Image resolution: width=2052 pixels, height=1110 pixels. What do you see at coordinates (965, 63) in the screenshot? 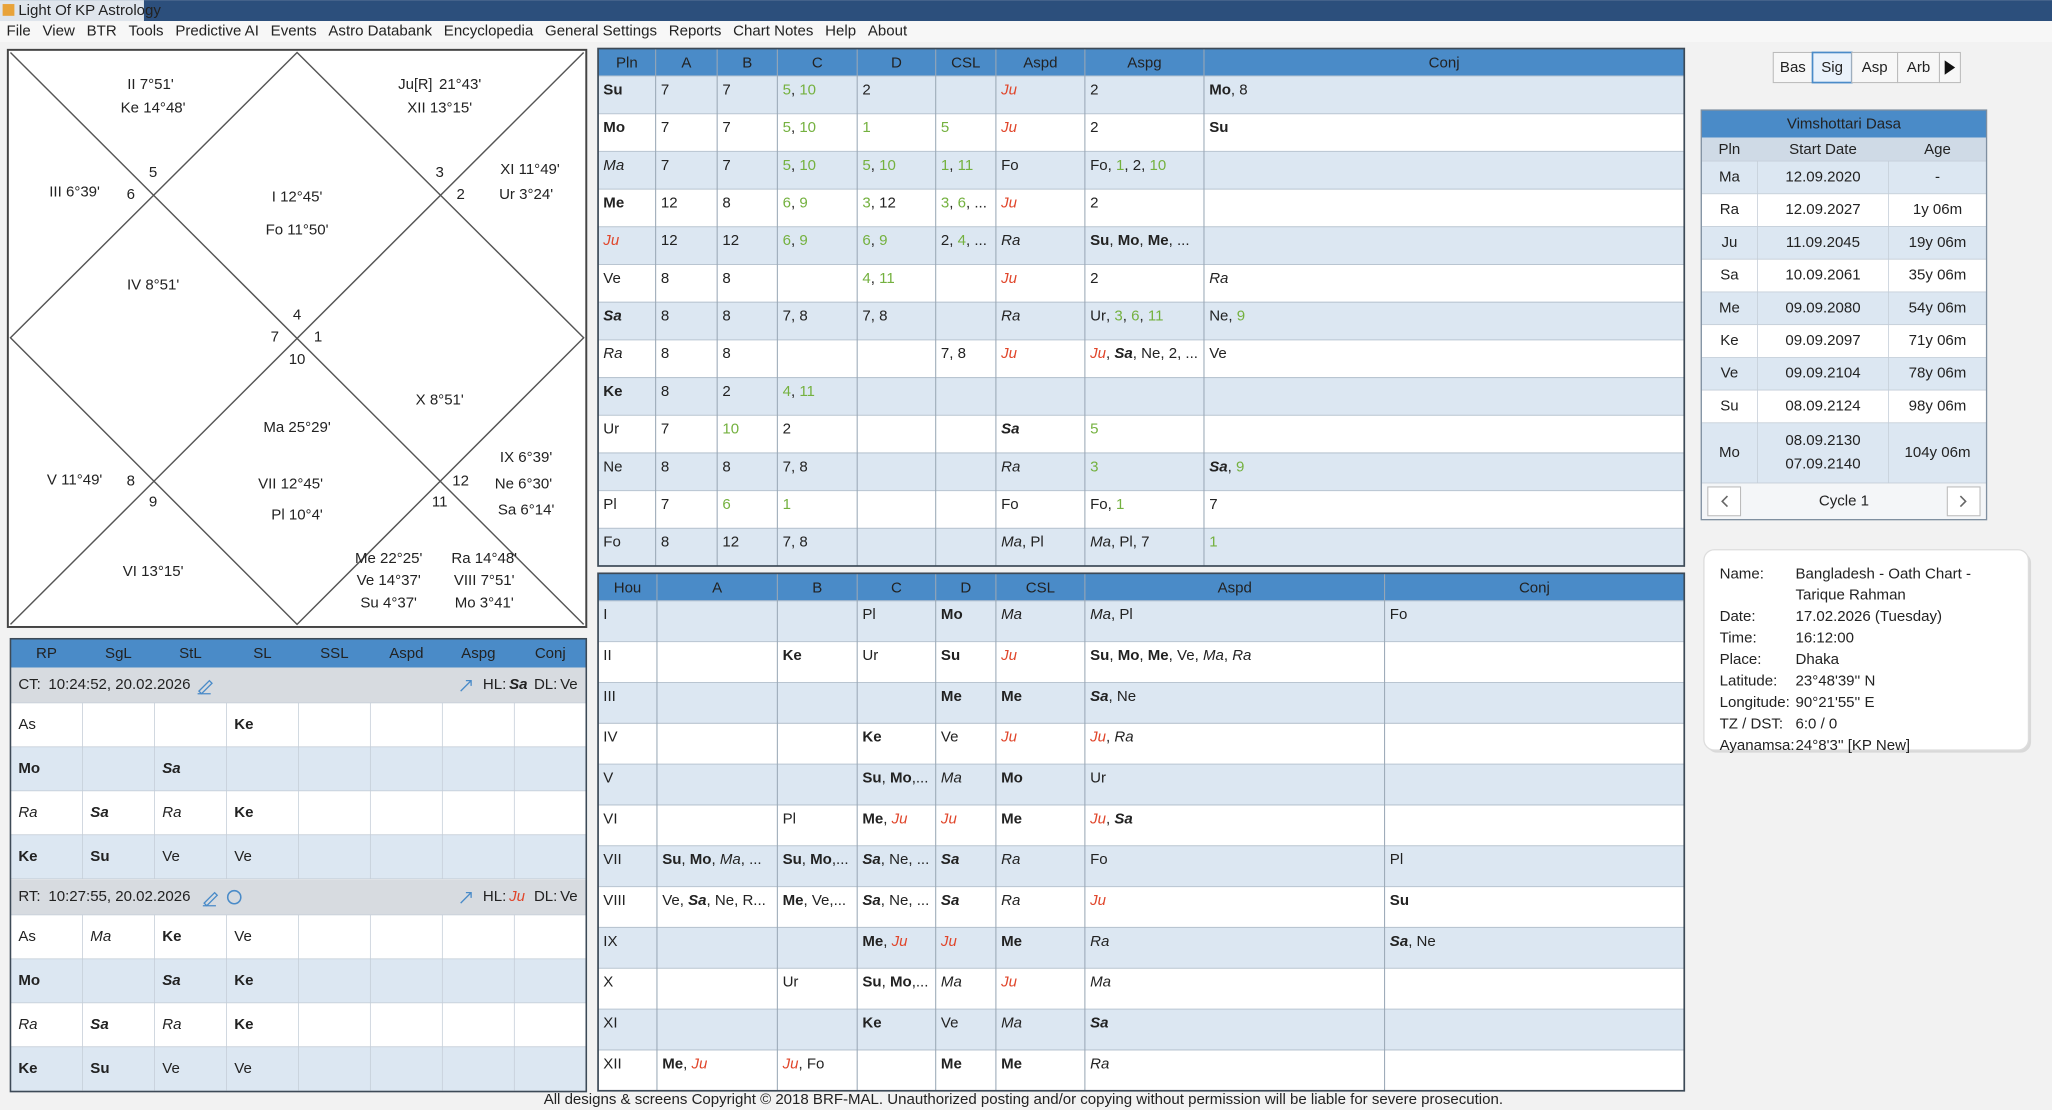
I see `column-header: CSL` at bounding box center [965, 63].